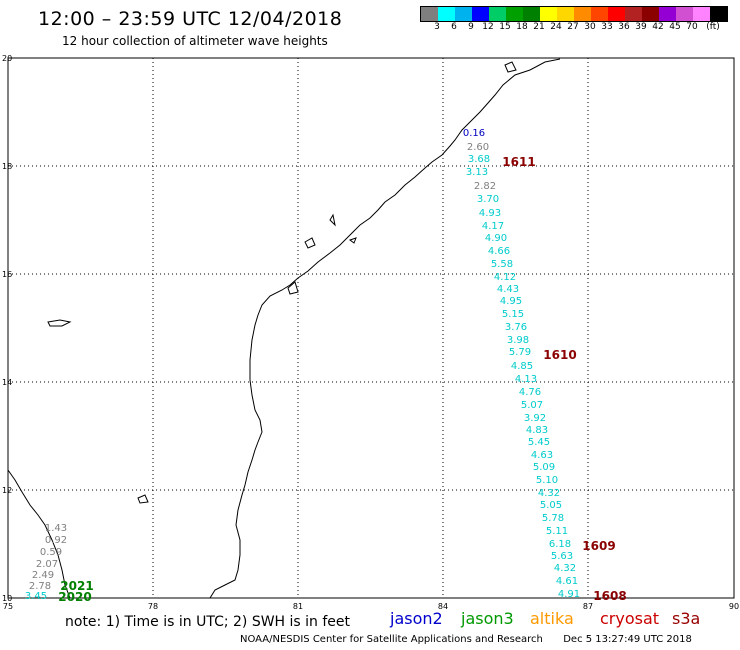 This screenshot has height=650, width=740. What do you see at coordinates (686, 618) in the screenshot?
I see `satellite-legend-s3a: s3a` at bounding box center [686, 618].